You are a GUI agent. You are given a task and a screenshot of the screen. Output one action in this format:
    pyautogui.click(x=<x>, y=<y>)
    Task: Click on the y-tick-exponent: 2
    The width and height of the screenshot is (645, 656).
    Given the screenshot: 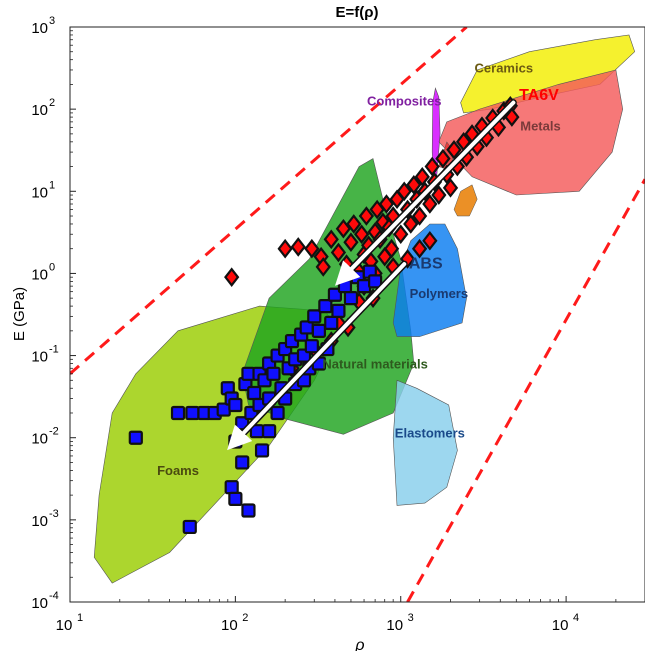 What is the action you would take?
    pyautogui.click(x=52, y=103)
    